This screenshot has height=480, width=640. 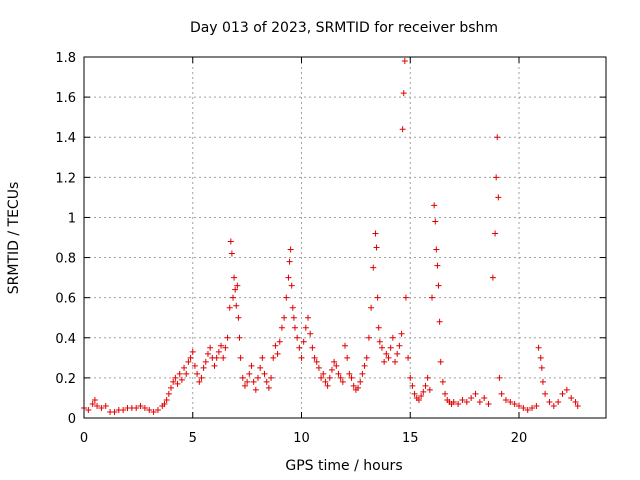 What do you see at coordinates (65, 379) in the screenshot?
I see `y-tick-label: 0.2` at bounding box center [65, 379].